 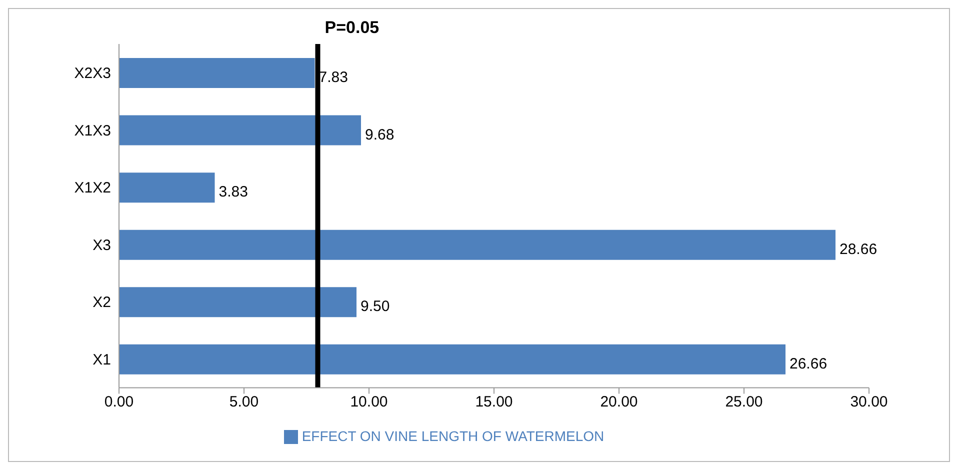 I want to click on data-label: 28.66, so click(x=859, y=249).